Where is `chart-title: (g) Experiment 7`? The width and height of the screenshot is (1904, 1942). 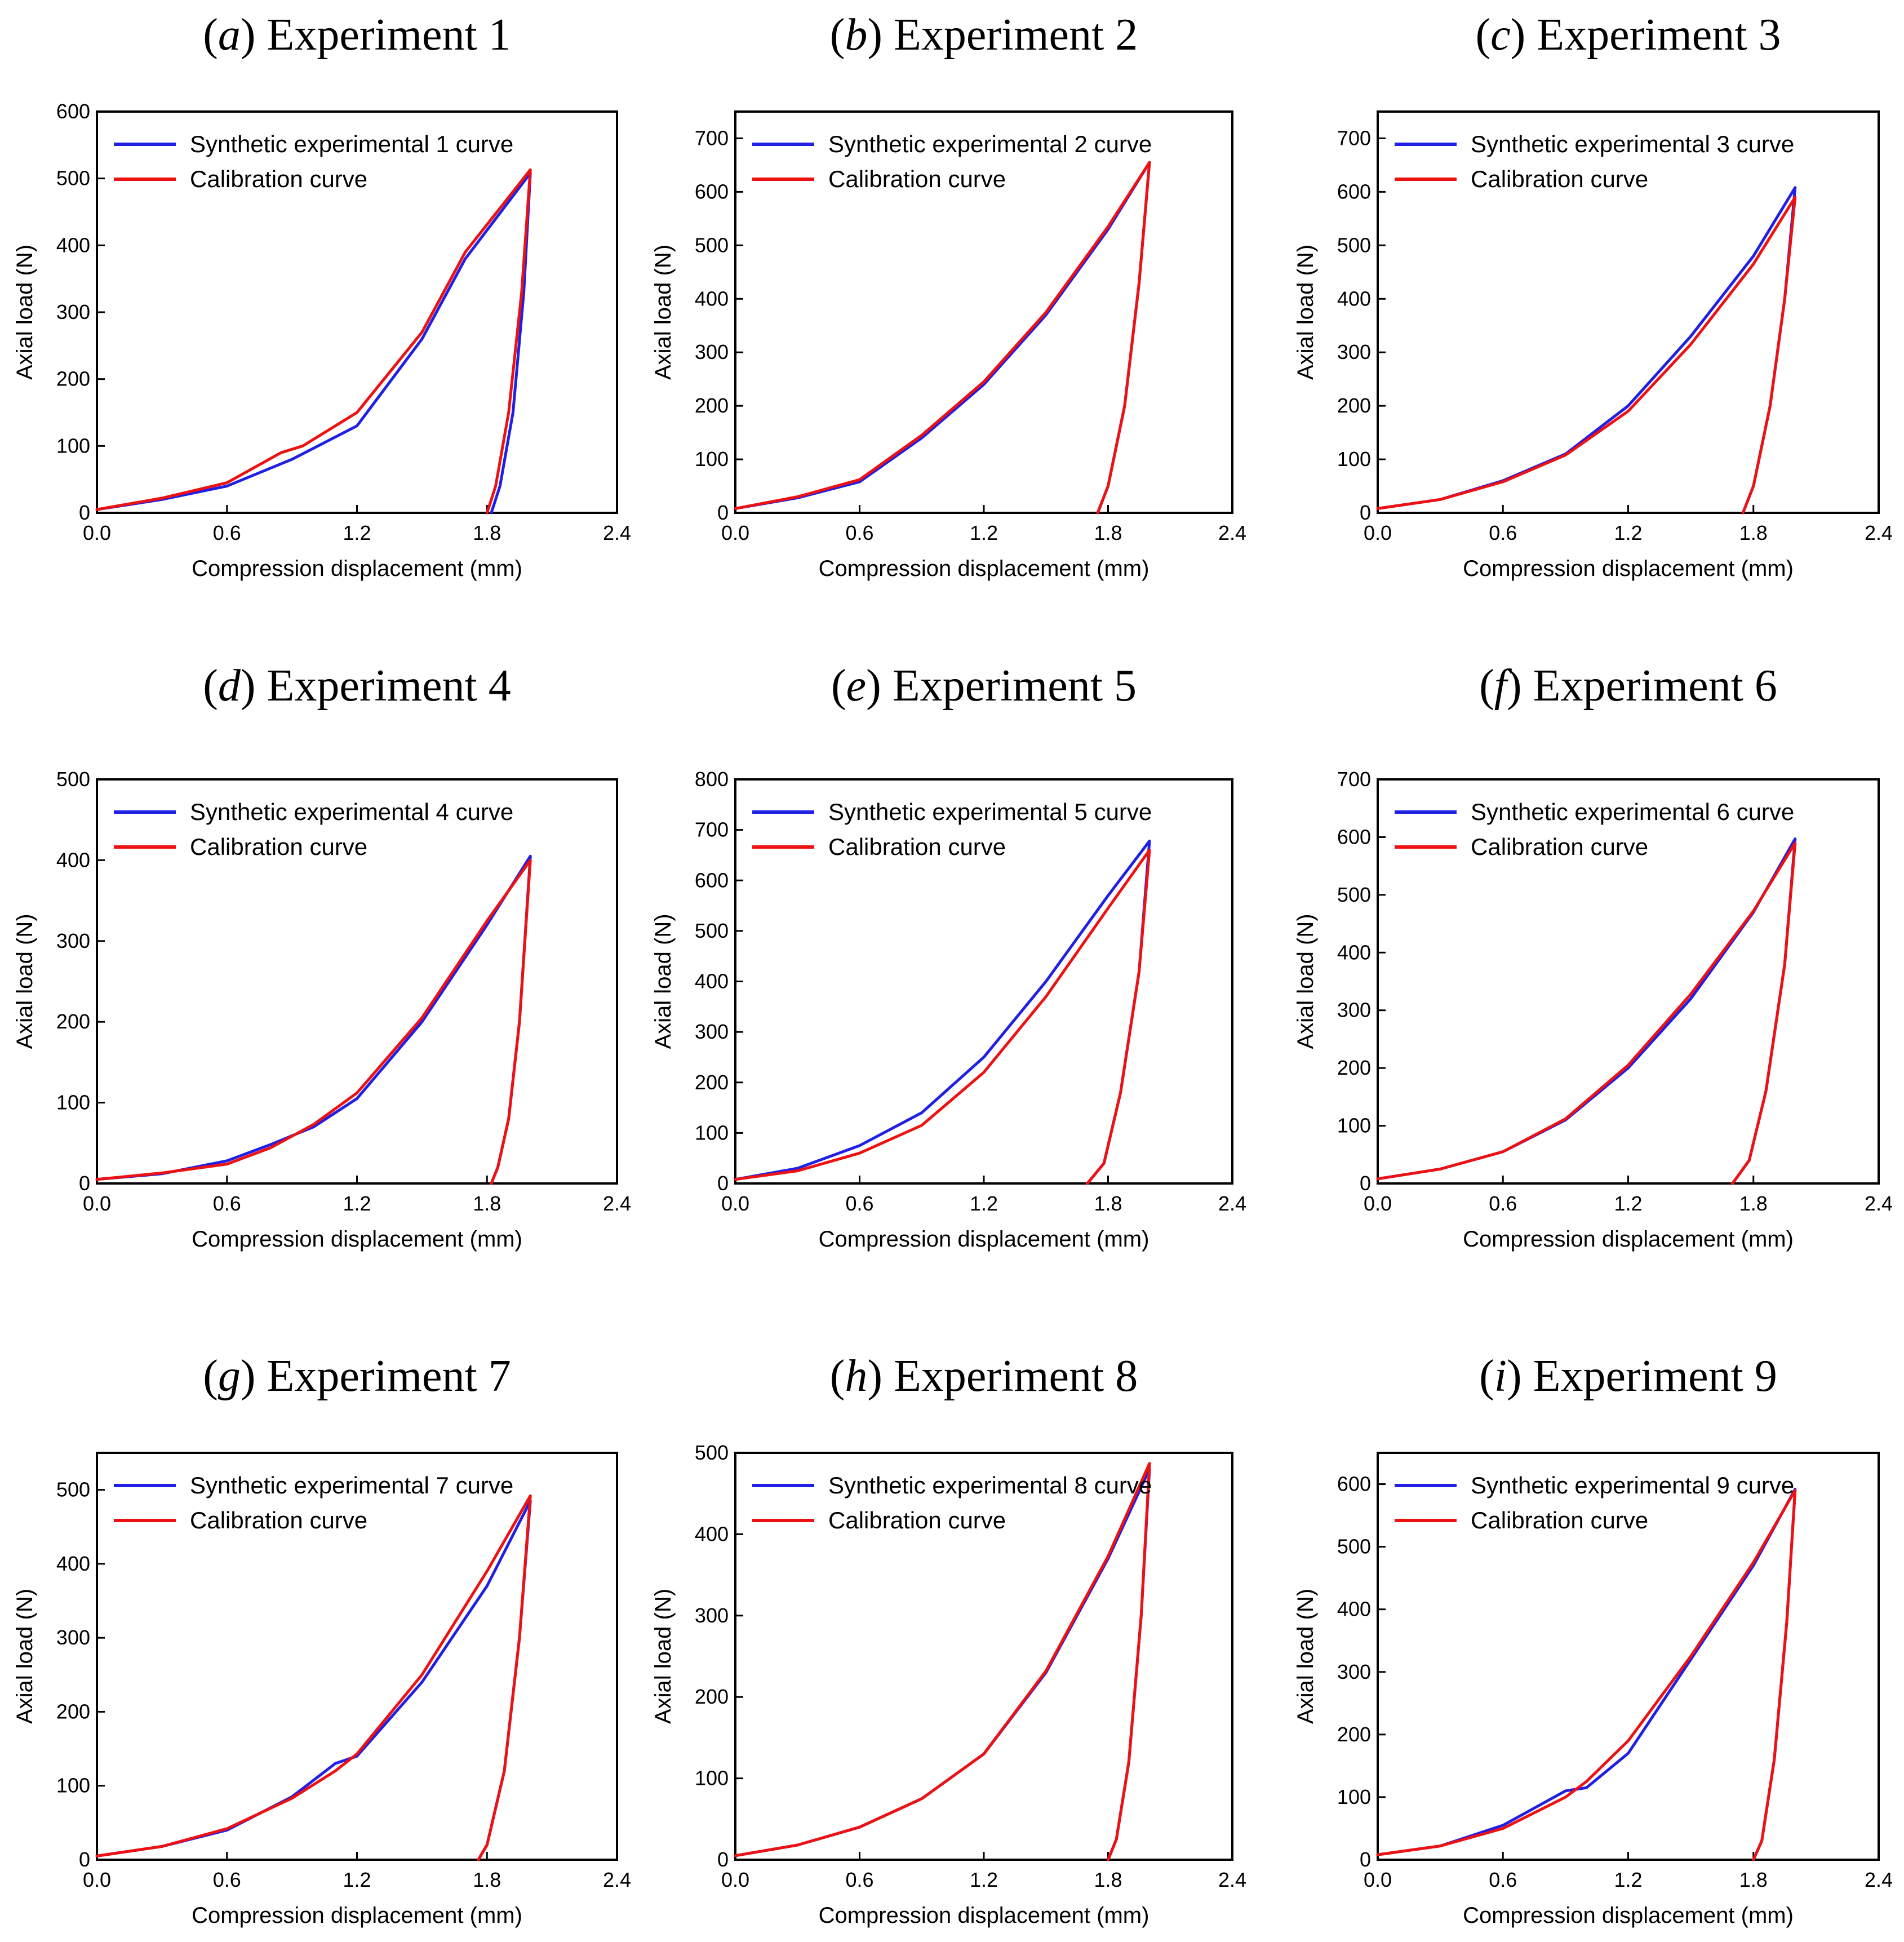
chart-title: (g) Experiment 7 is located at coordinates (357, 1376).